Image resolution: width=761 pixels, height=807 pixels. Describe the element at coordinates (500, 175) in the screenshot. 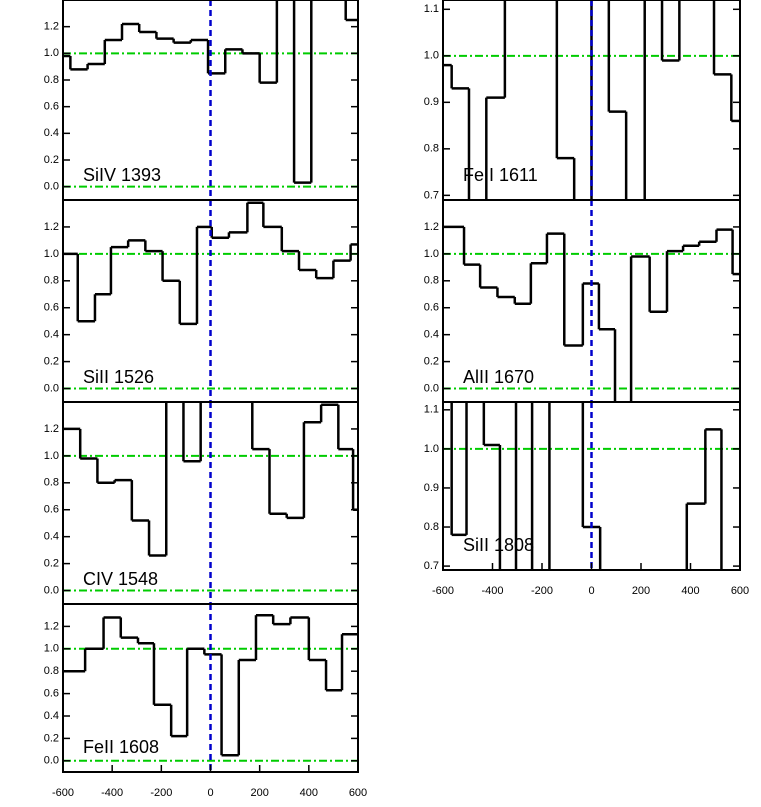

I see `panel-label: FeII 1611` at that location.